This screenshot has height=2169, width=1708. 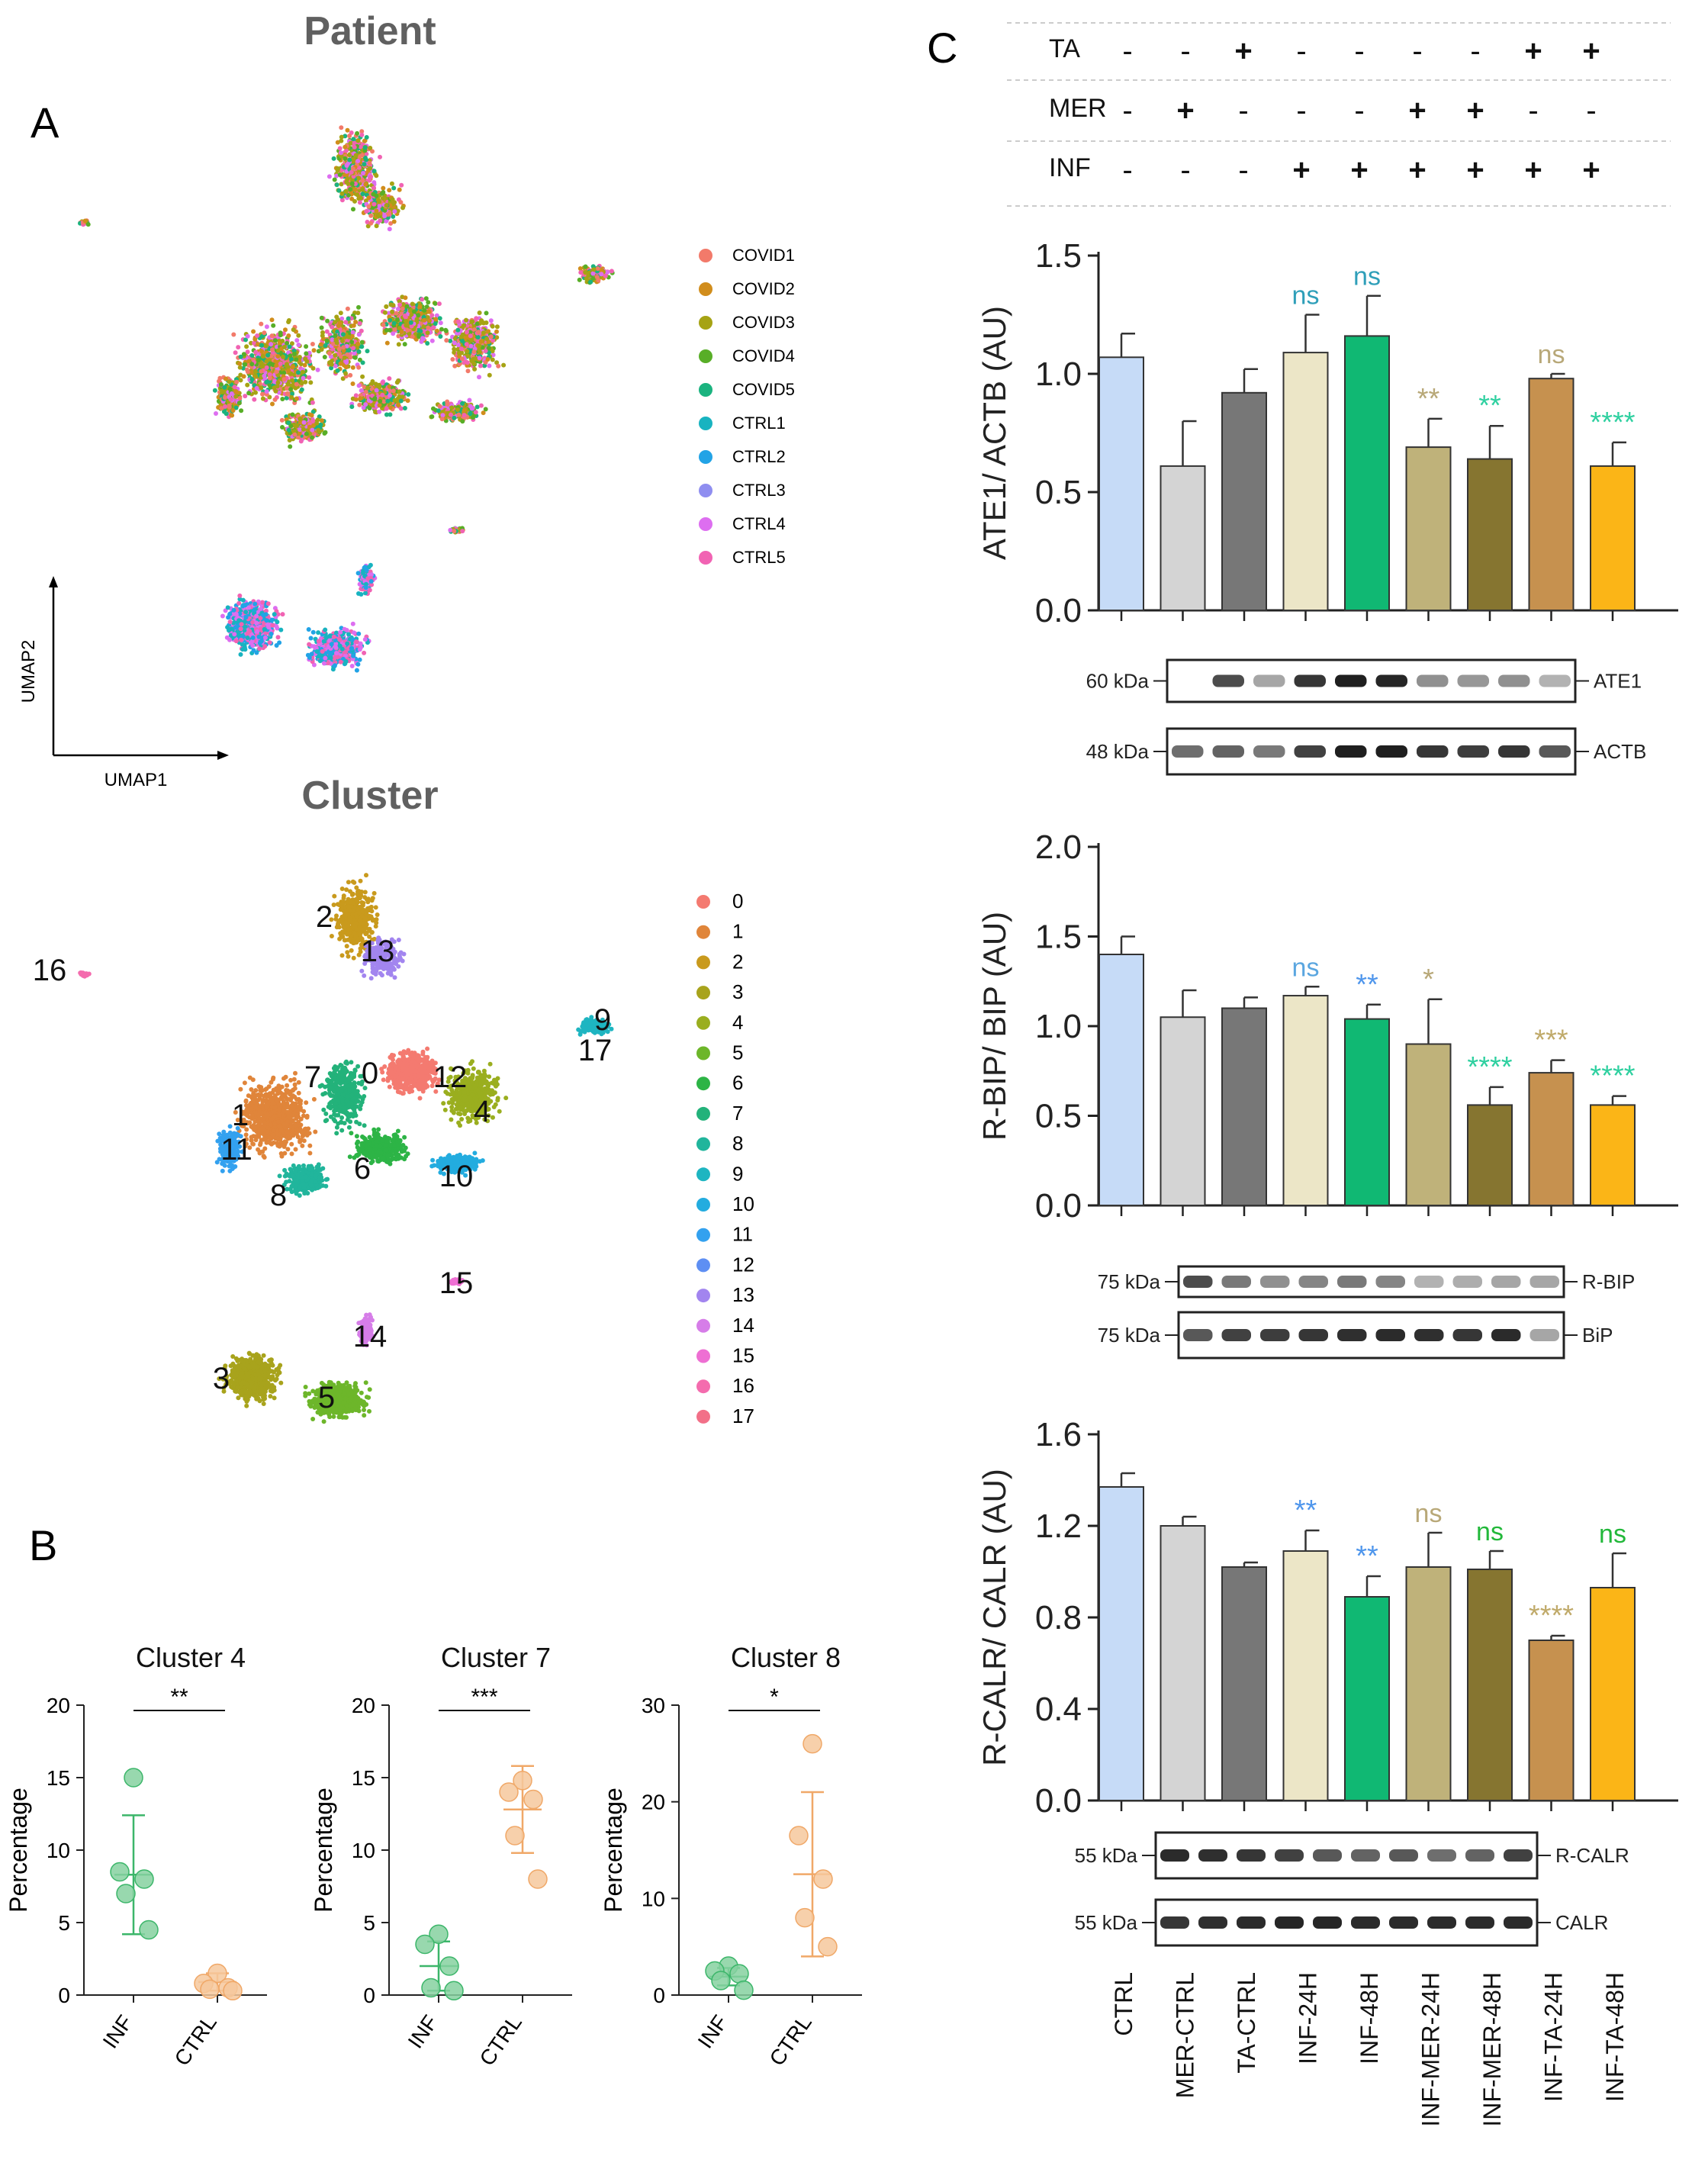 What do you see at coordinates (1618, 681) in the screenshot?
I see `blot-protein-label: ATE1` at bounding box center [1618, 681].